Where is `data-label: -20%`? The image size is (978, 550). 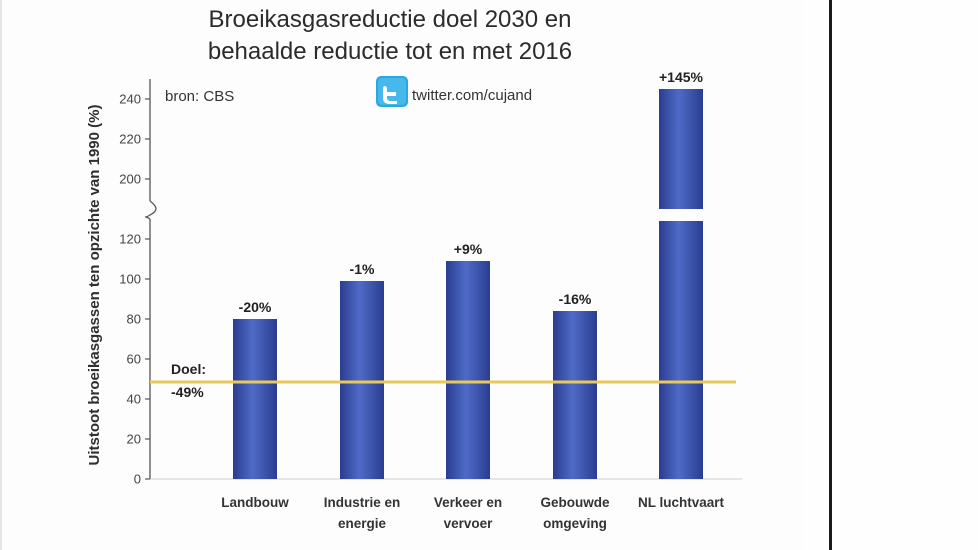
data-label: -20% is located at coordinates (255, 307).